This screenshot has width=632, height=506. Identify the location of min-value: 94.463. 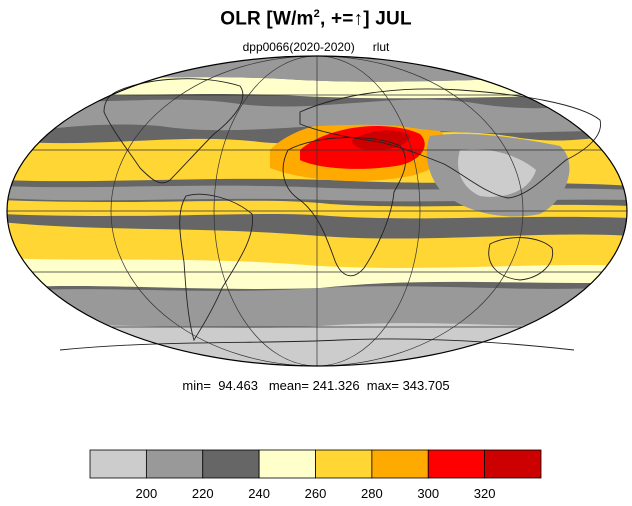
(238, 385).